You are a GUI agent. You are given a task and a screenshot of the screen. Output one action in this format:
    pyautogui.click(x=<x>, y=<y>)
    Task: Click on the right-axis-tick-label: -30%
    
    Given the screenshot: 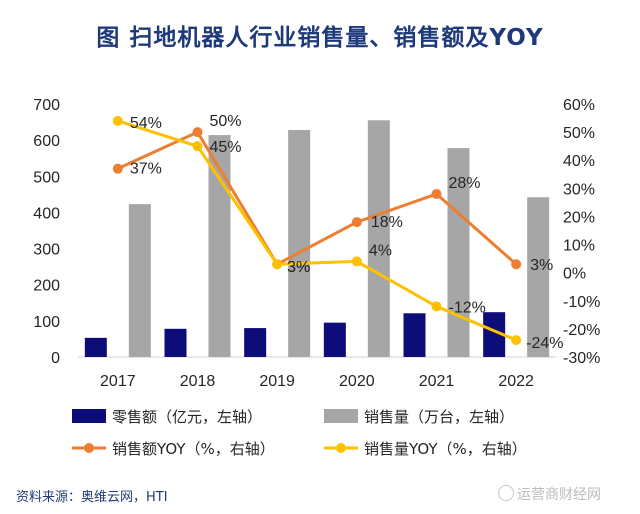 What is the action you would take?
    pyautogui.click(x=581, y=358)
    